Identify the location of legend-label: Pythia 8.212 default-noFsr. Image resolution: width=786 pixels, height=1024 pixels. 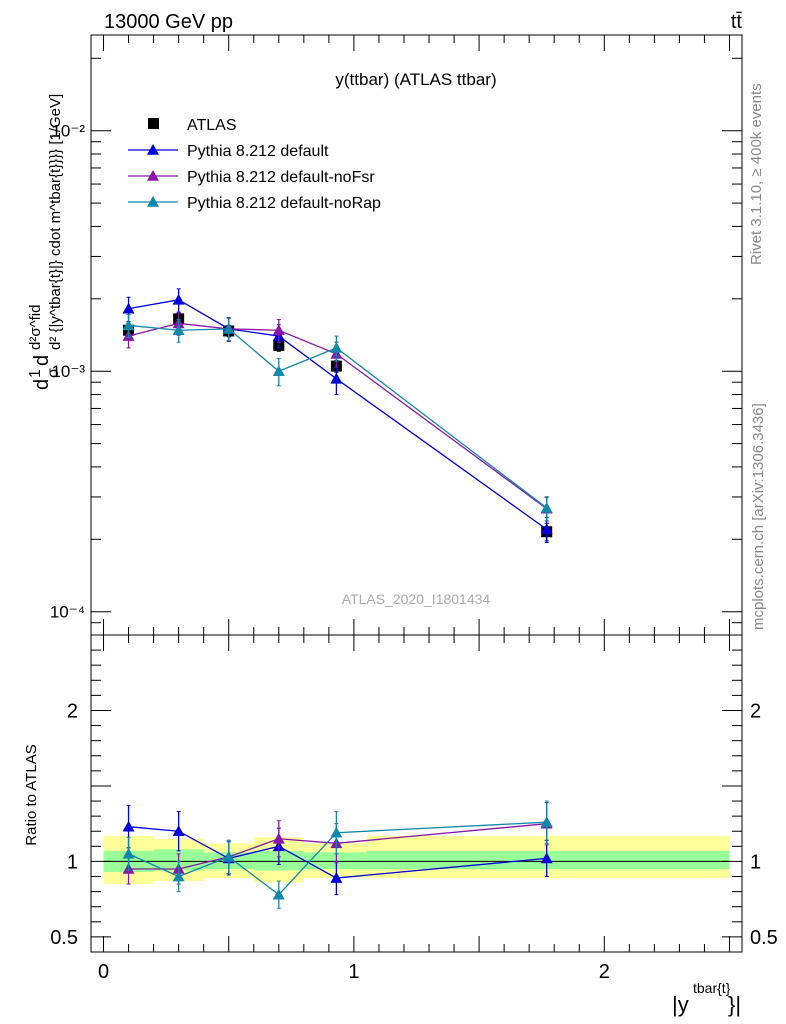
(281, 177).